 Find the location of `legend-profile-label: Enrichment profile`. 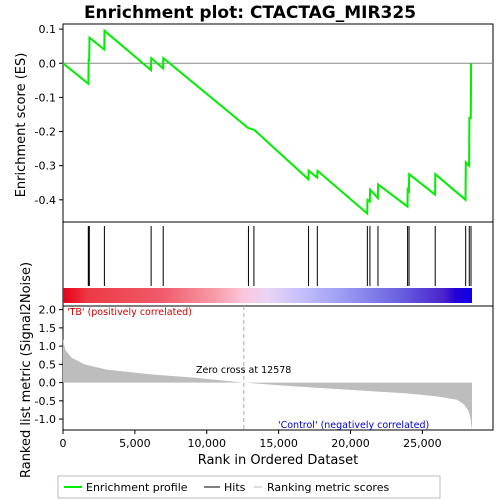

legend-profile-label: Enrichment profile is located at coordinates (137, 487).